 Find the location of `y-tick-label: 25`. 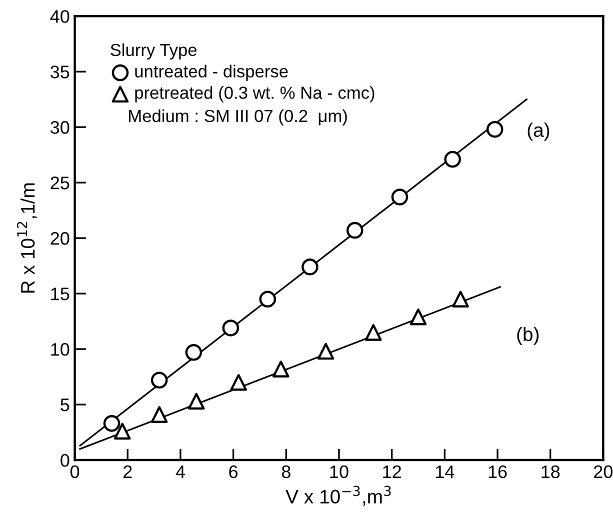

y-tick-label: 25 is located at coordinates (60, 183).